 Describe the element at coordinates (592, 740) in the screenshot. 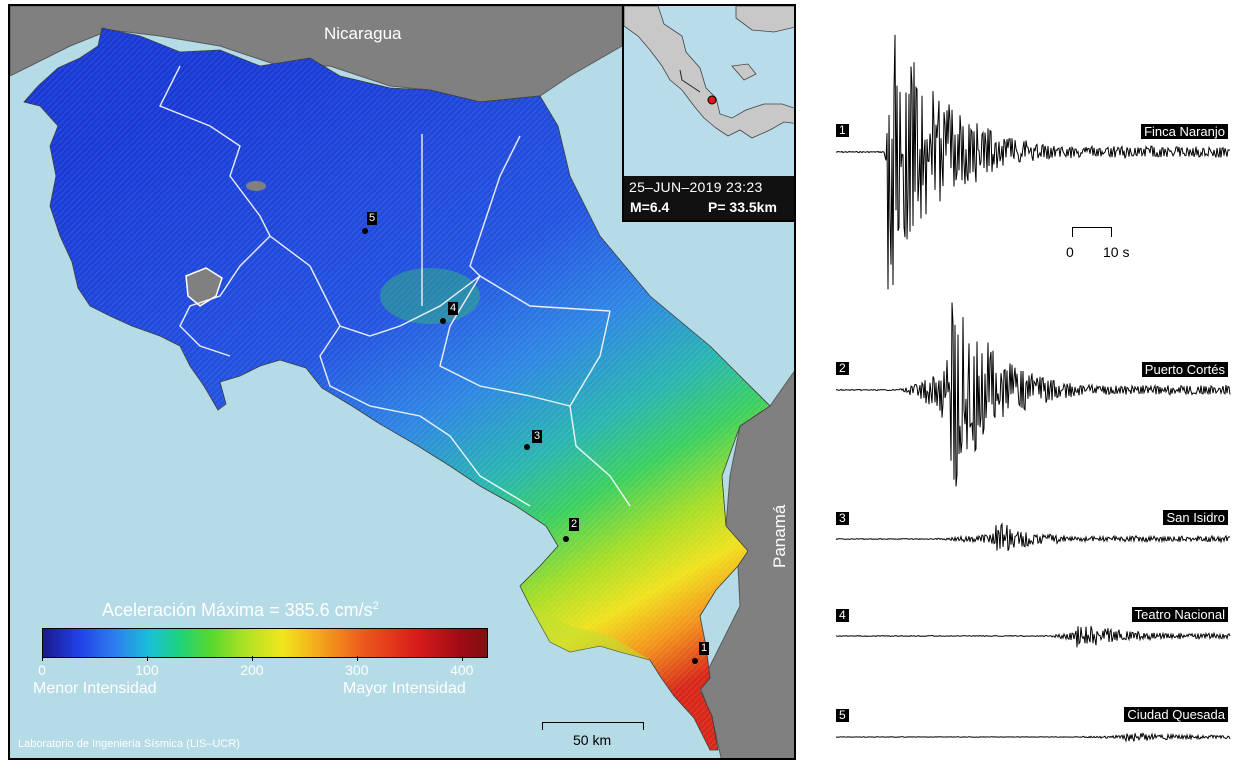

I see `scale-bar-label: 50 km` at that location.